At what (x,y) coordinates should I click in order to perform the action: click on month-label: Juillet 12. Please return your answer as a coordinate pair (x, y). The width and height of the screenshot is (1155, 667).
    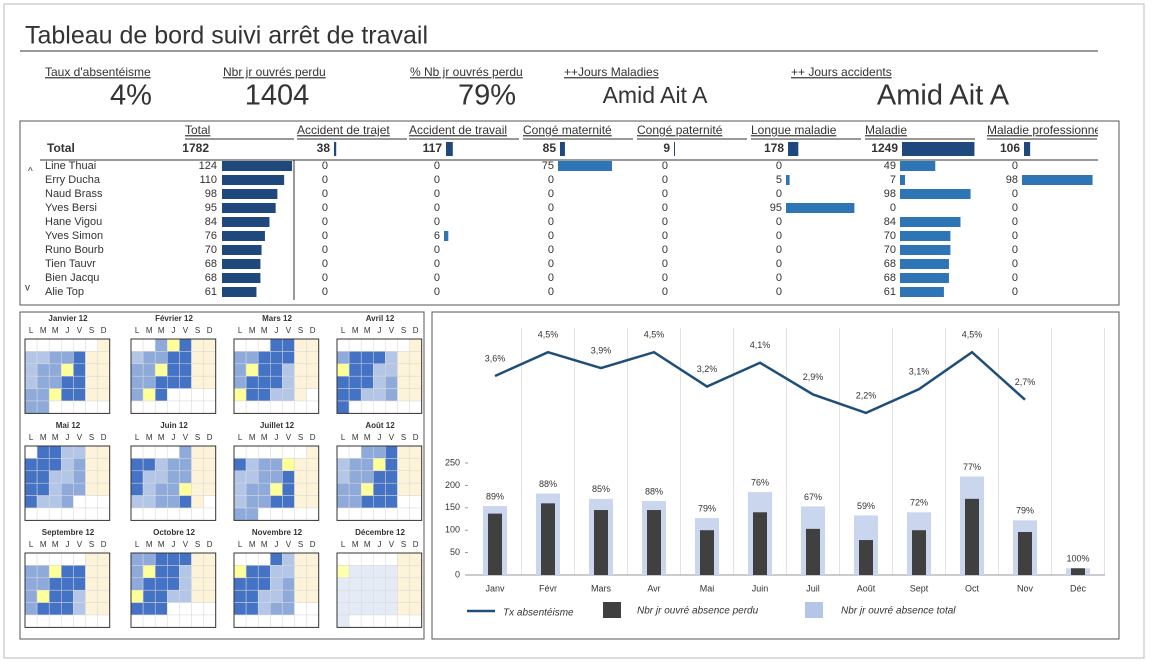
    Looking at the image, I should click on (277, 425).